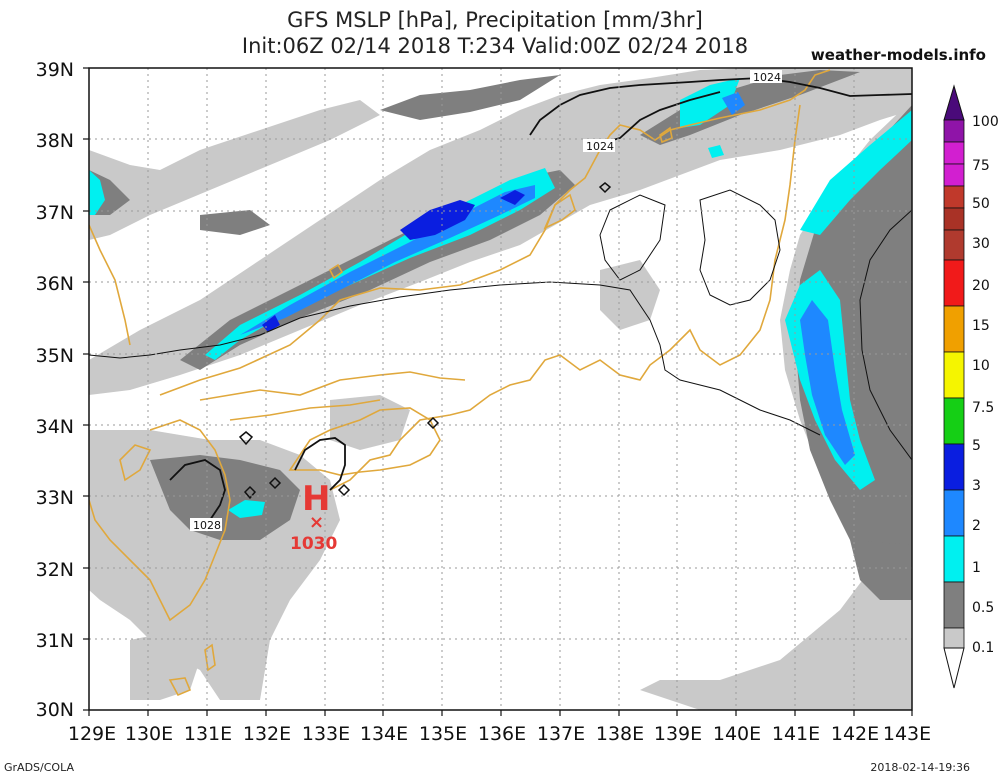 The width and height of the screenshot is (1000, 779). Describe the element at coordinates (55, 498) in the screenshot. I see `lat-label: 33N` at that location.